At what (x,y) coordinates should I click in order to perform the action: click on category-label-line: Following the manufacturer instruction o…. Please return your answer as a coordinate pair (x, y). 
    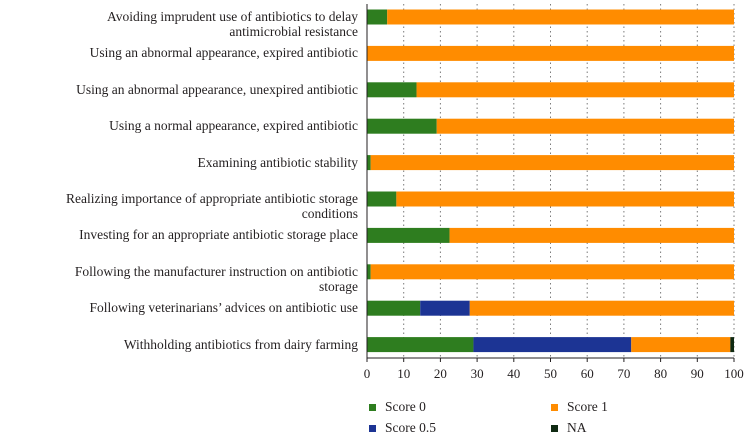
    Looking at the image, I should click on (216, 271).